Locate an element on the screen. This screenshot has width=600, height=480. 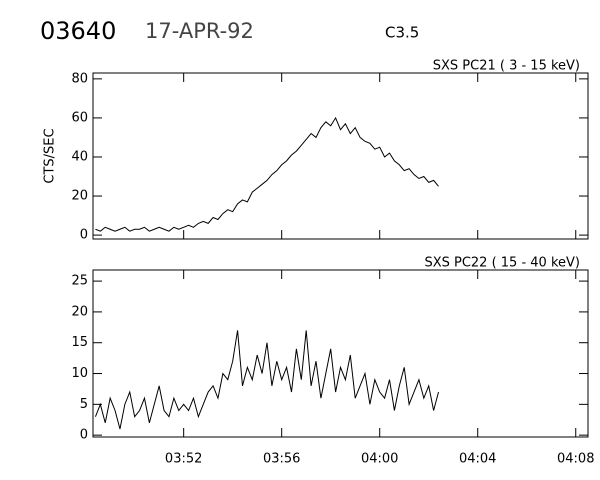
x-tick-label: 03:52 is located at coordinates (183, 459).